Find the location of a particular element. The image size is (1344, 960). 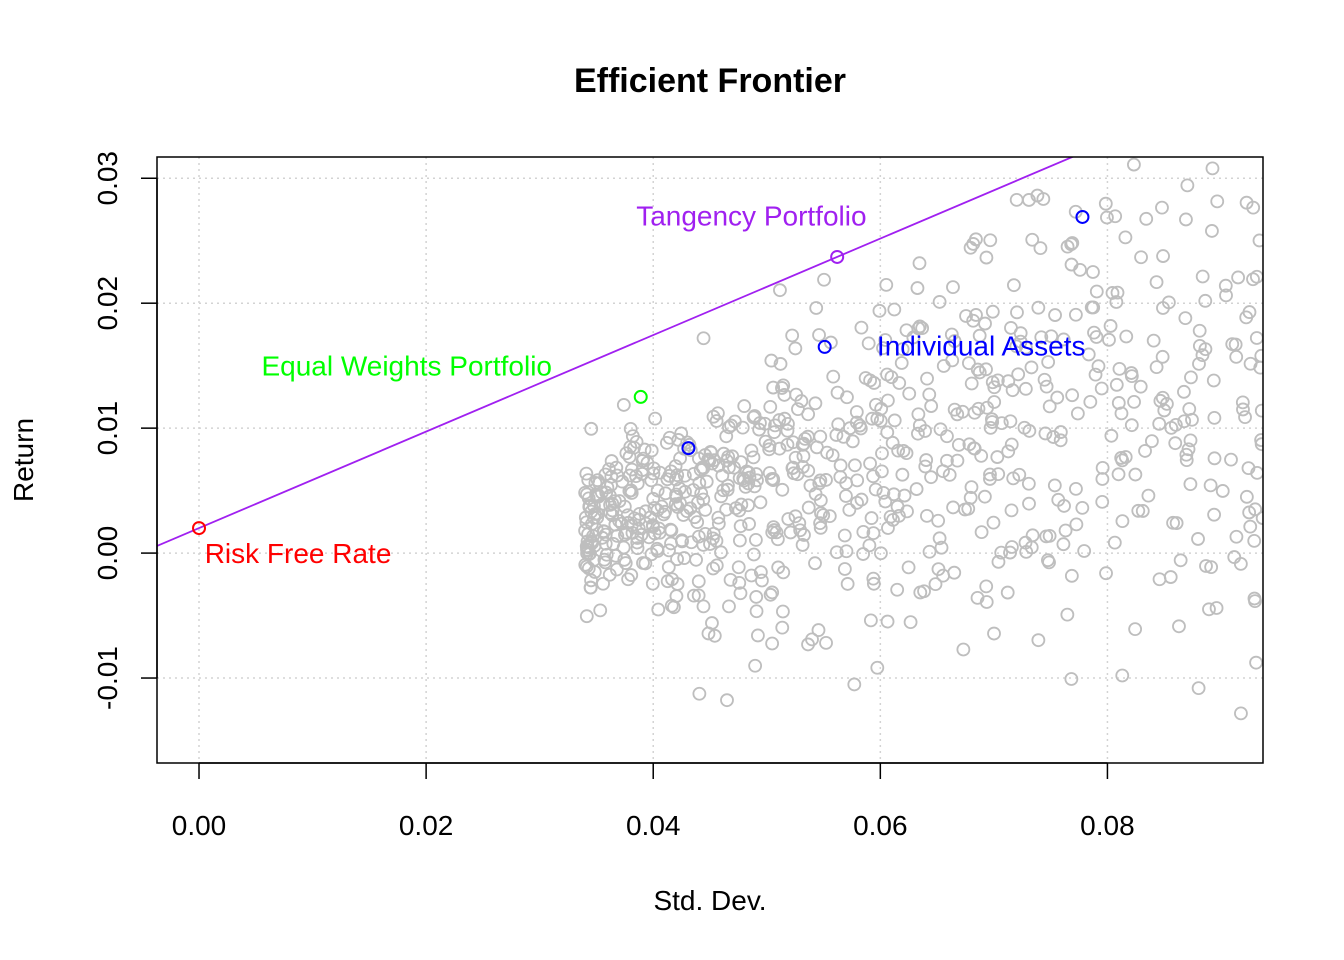

y-tick-label-4: 0.03 is located at coordinates (107, 178).